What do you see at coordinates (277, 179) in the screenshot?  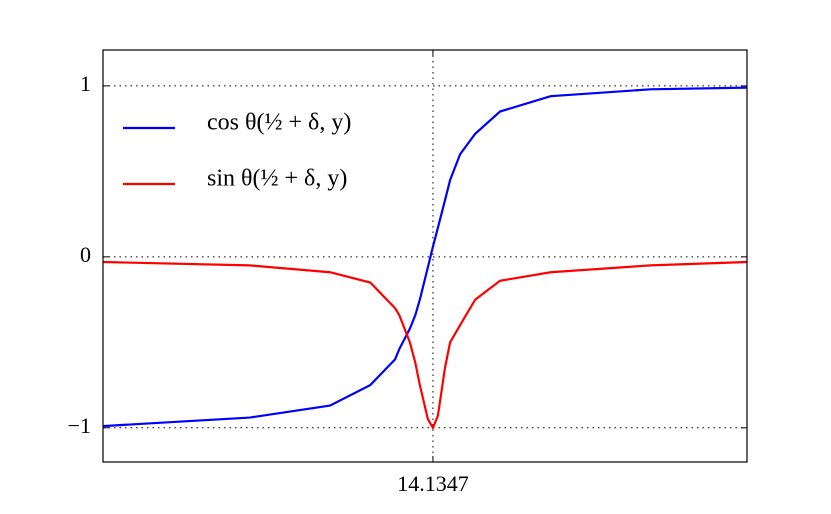 I see `legend-label: sin θ(½ + δ, y)` at bounding box center [277, 179].